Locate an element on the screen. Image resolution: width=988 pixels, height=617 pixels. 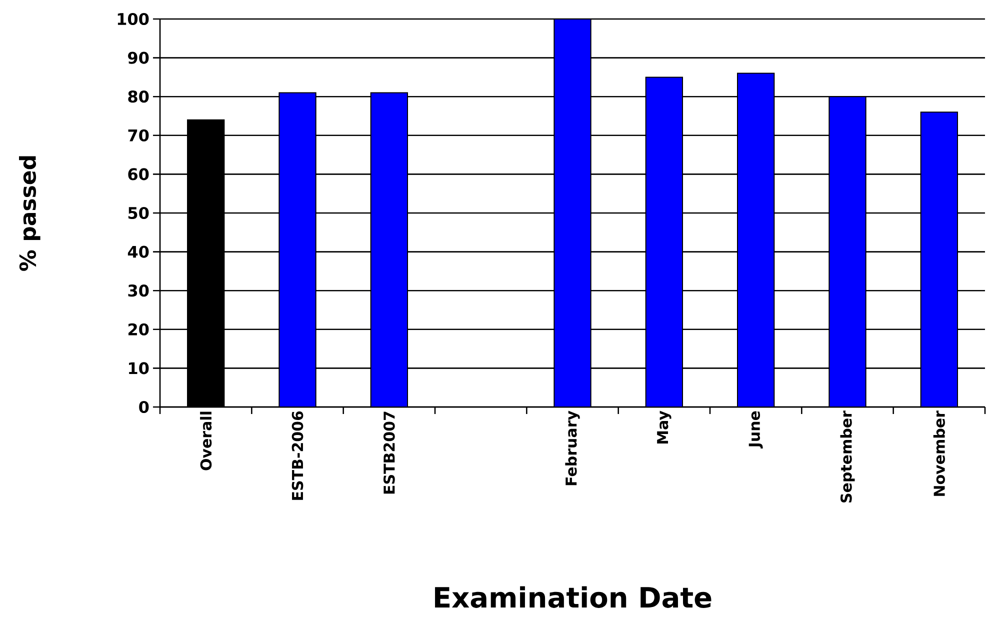
y-tick-label: 100 is located at coordinates (133, 19).